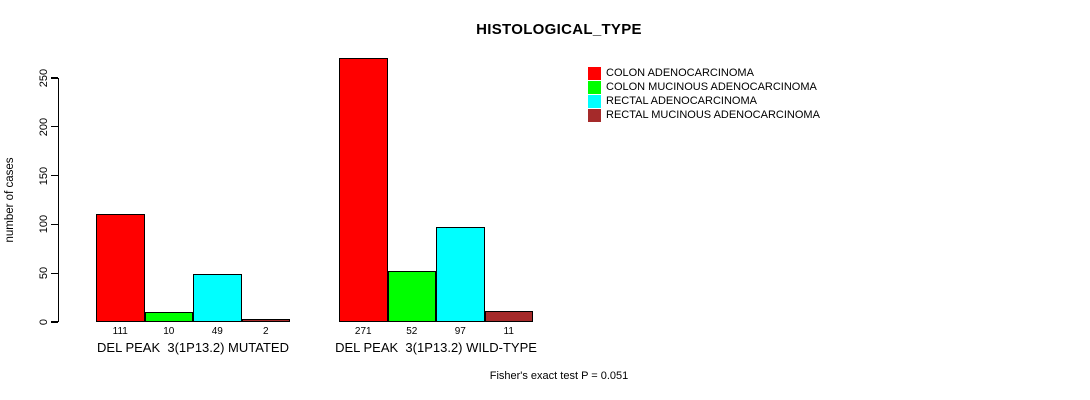  What do you see at coordinates (44, 224) in the screenshot?
I see `y-tick-label: 100` at bounding box center [44, 224].